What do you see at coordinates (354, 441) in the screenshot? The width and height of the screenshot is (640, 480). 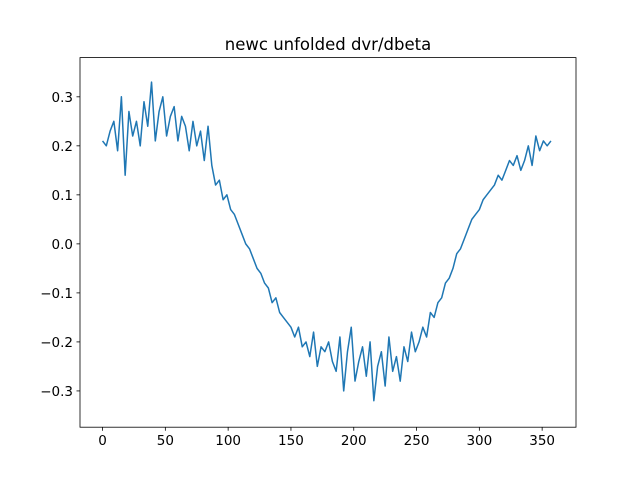 I see `x-tick-label: 200` at bounding box center [354, 441].